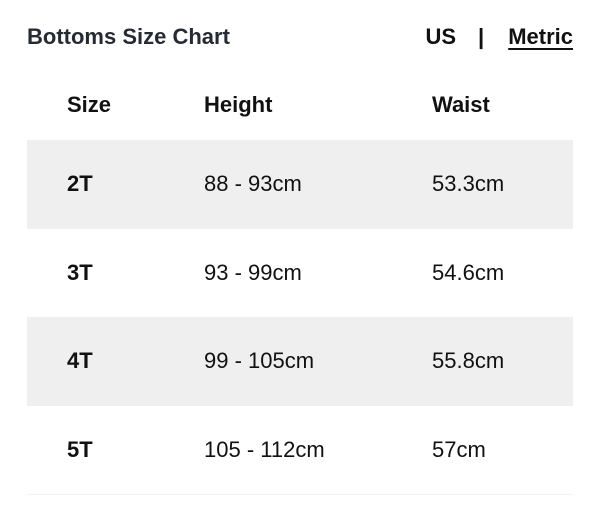 The image size is (600, 509). What do you see at coordinates (499, 37) in the screenshot?
I see `unit-toggle: US | Metric` at bounding box center [499, 37].